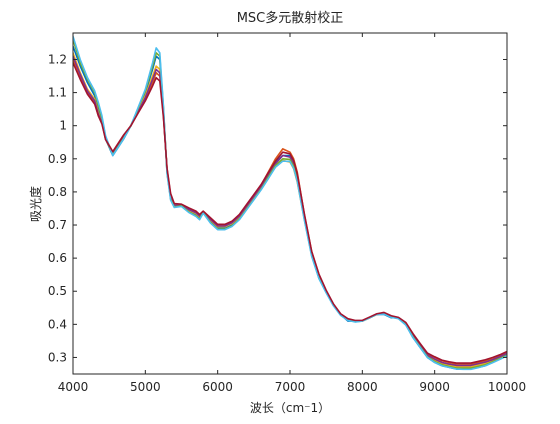  Describe the element at coordinates (57, 59) in the screenshot. I see `y-tick-label: 1.2` at that location.